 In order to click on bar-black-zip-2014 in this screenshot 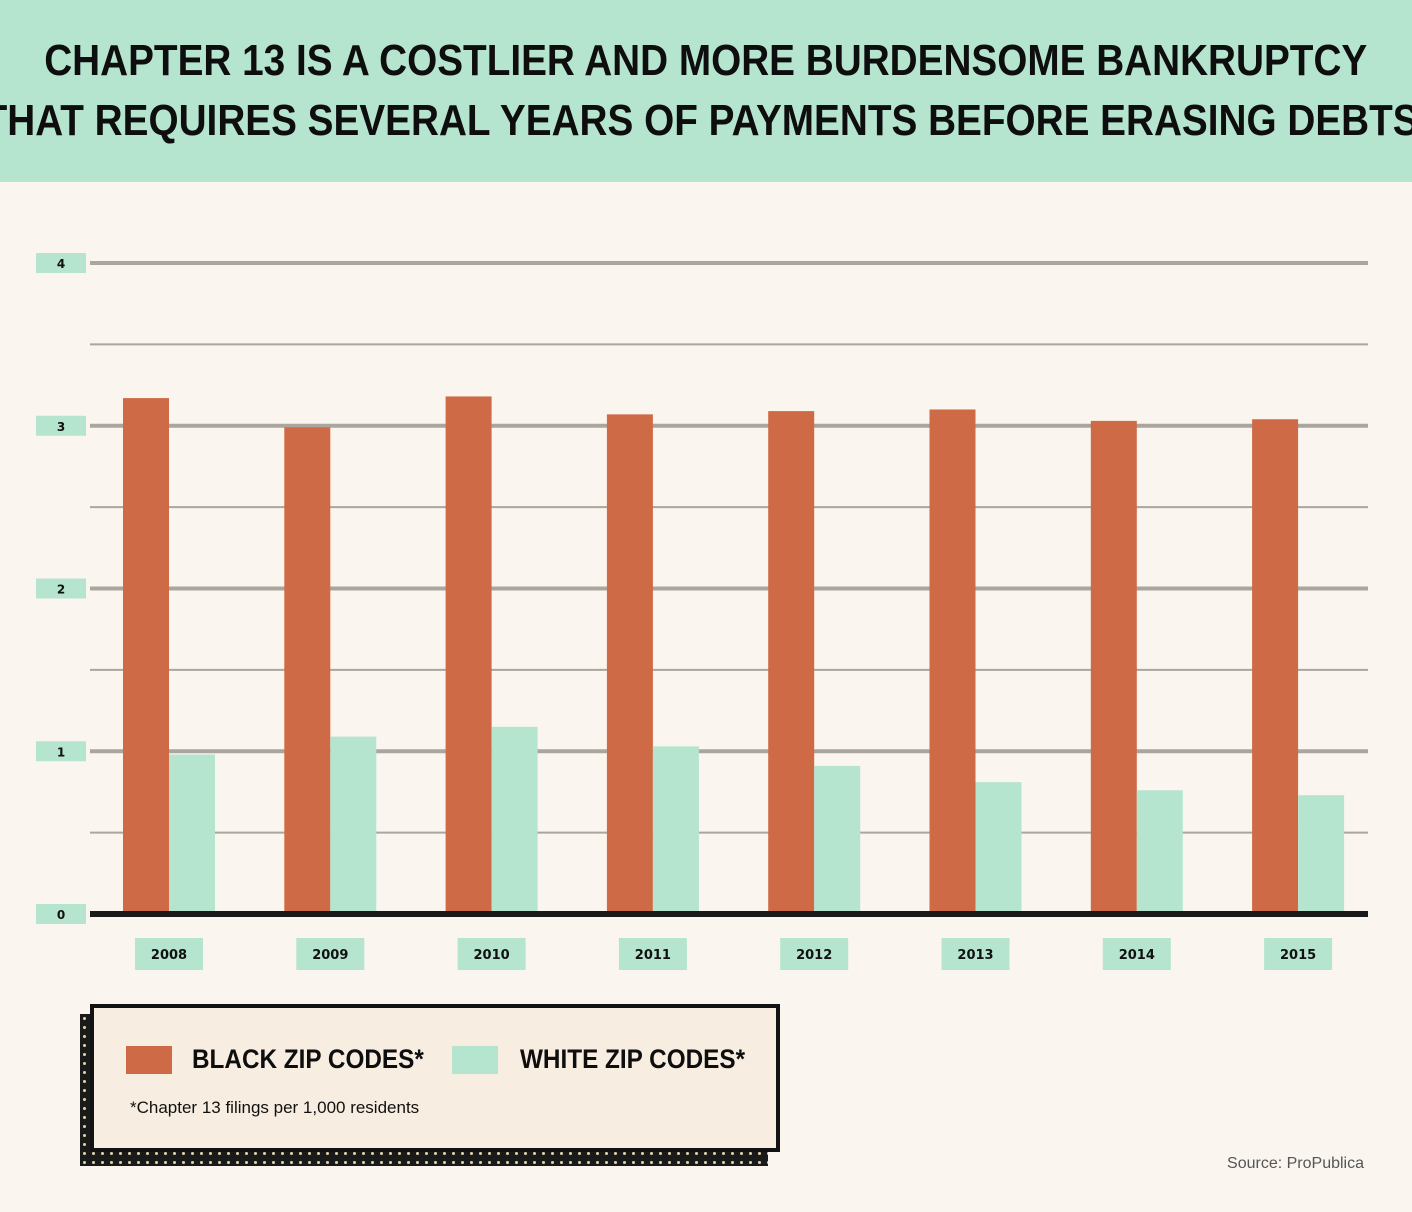, I will do `click(1113, 667)`.